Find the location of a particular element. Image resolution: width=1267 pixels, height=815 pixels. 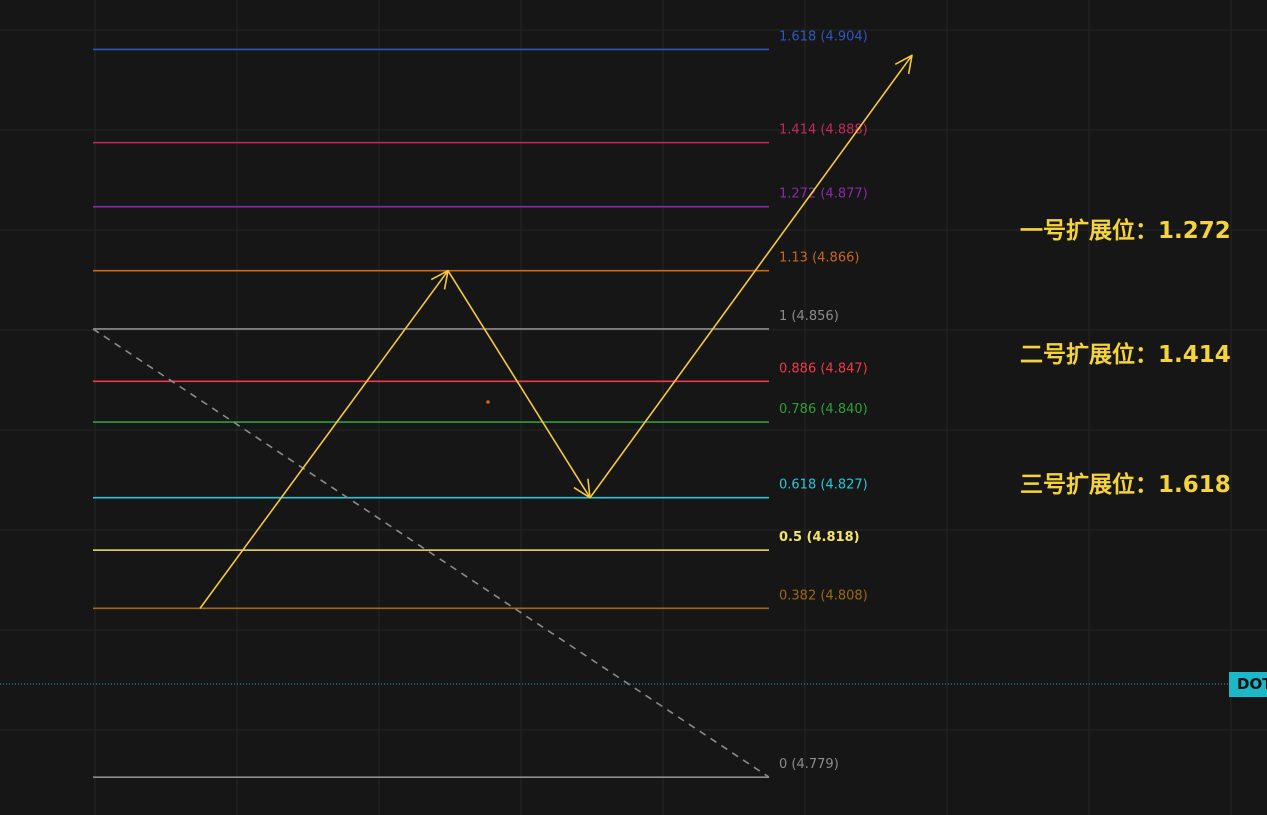

symbol-price-tag: DOT is located at coordinates (1248, 684).